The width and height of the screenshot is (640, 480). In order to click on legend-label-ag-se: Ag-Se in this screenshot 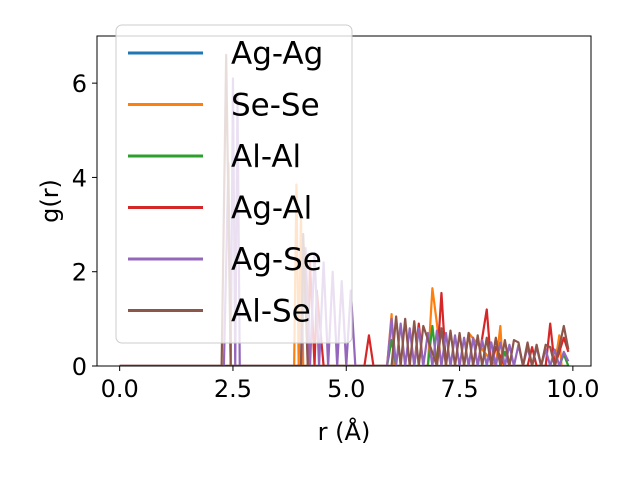, I will do `click(276, 260)`.